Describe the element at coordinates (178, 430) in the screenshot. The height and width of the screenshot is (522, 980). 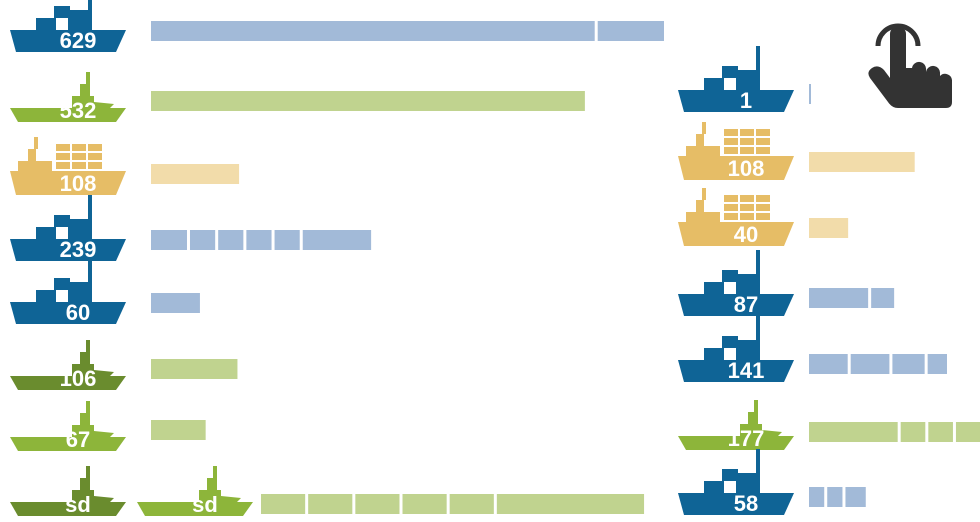
I see `left-row-6-bar-segment` at that location.